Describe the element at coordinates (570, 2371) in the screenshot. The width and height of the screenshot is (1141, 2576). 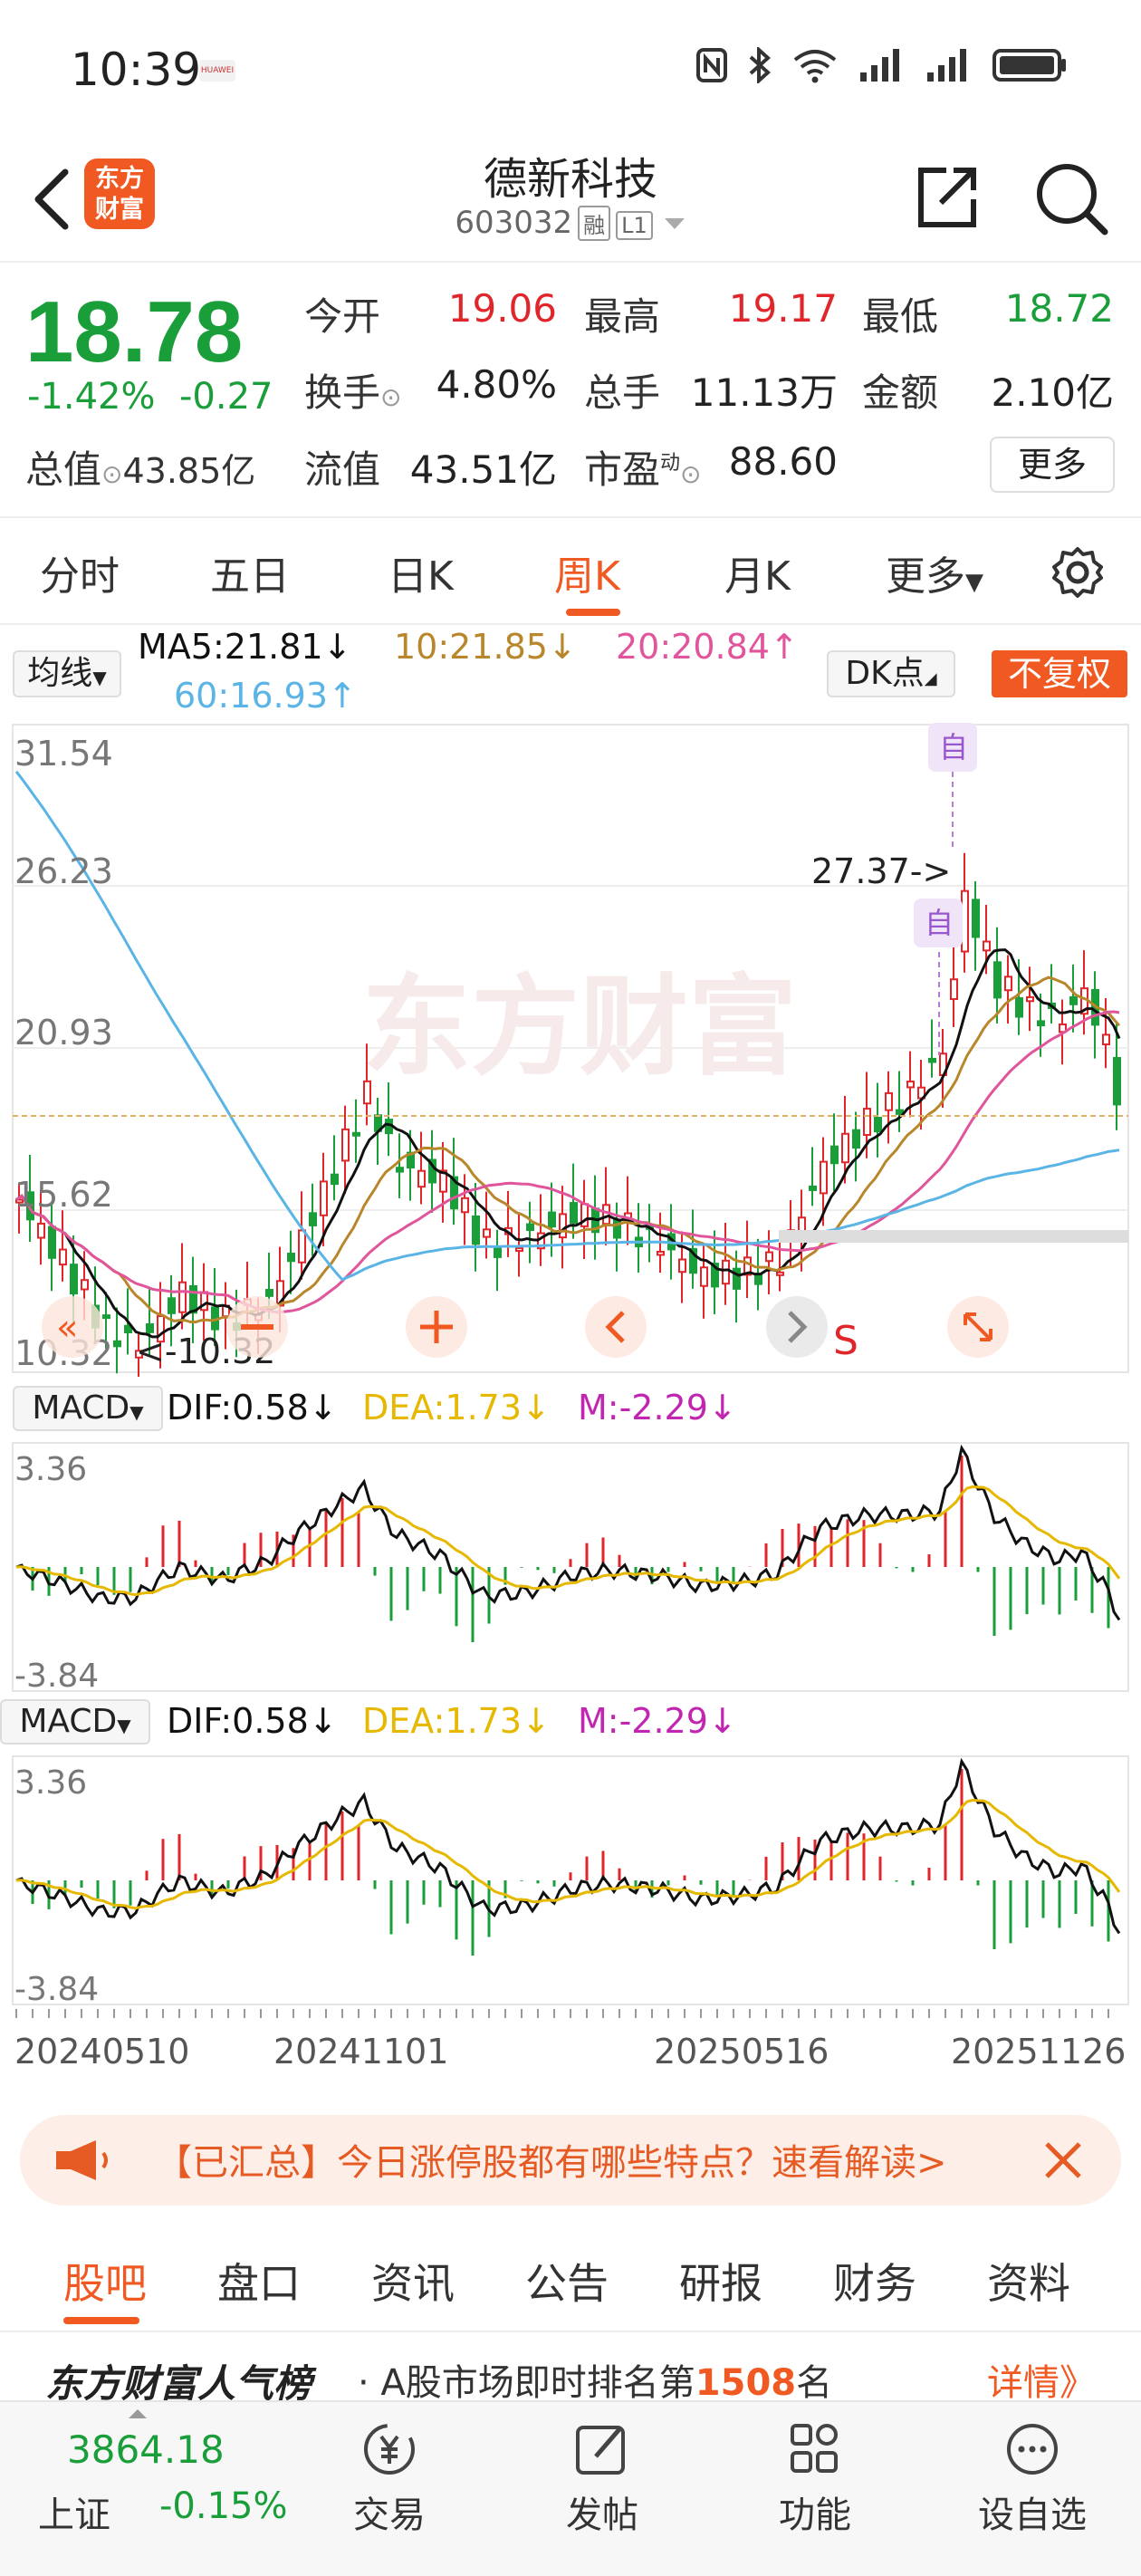
I see `popularity-rank: 东方财富人气榜 · A股市场即时排名第1508名 详情》` at that location.